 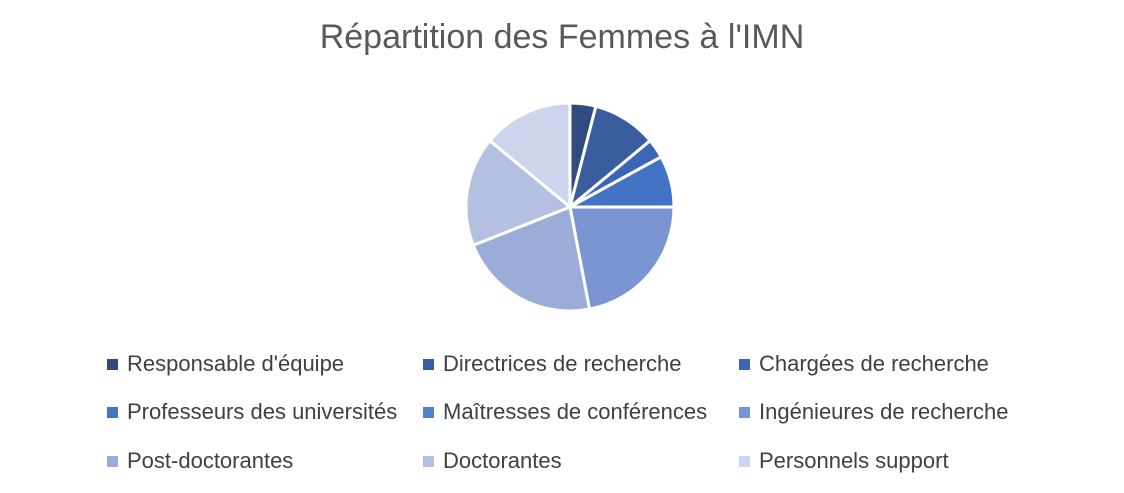 I want to click on legend-item-personnels-support: Personnels support, so click(x=844, y=461).